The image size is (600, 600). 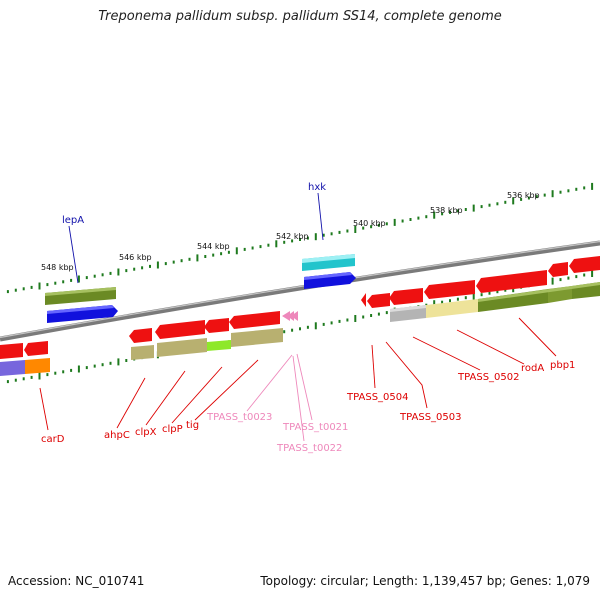 What do you see at coordinates (269, 383) in the screenshot?
I see `leader-TPASS_t0023` at bounding box center [269, 383].